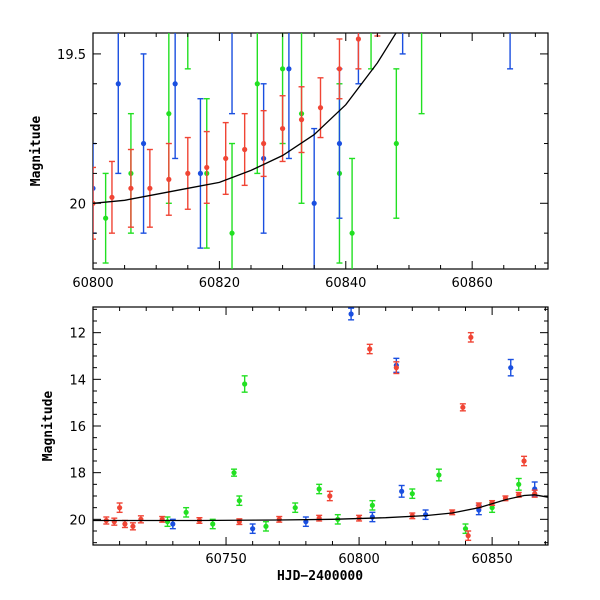  I want to click on x-tick-label: 60850, so click(491, 559).